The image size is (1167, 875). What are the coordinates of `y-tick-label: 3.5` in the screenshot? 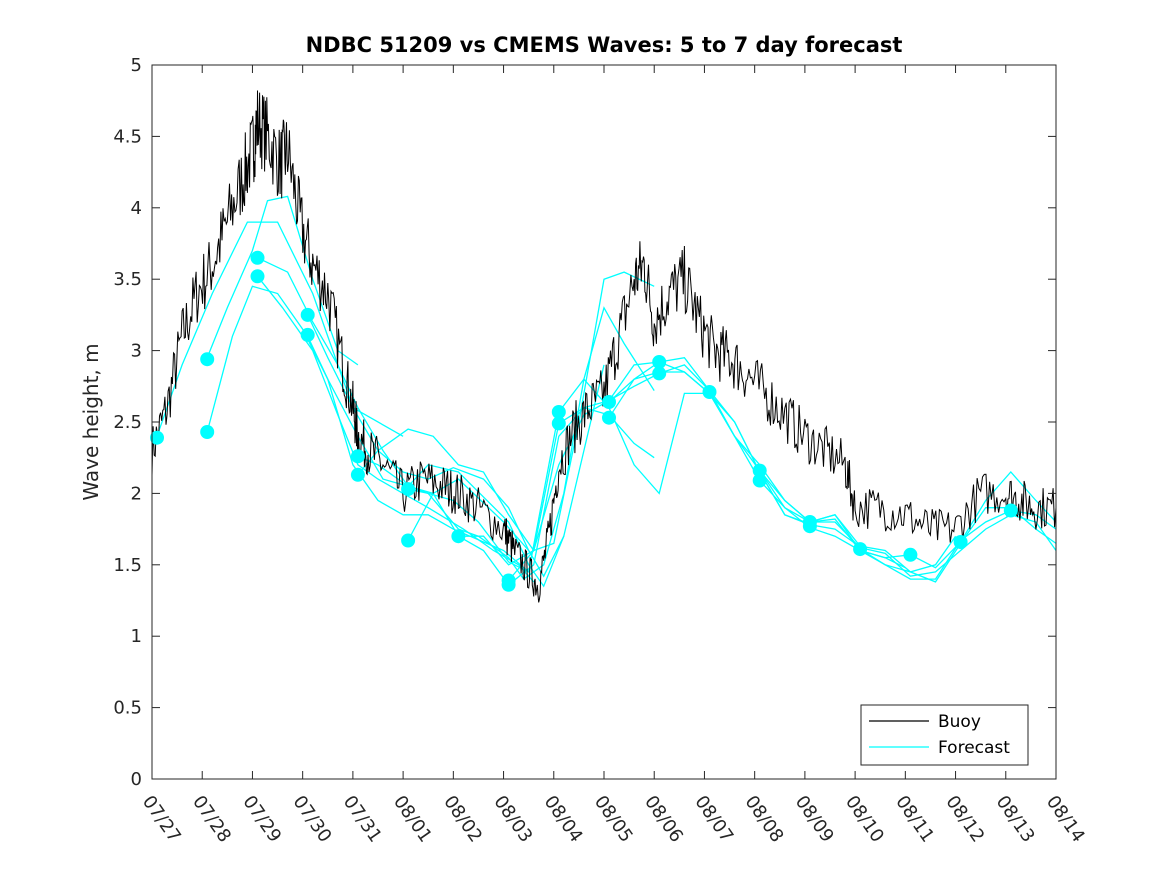 It's located at (127, 279).